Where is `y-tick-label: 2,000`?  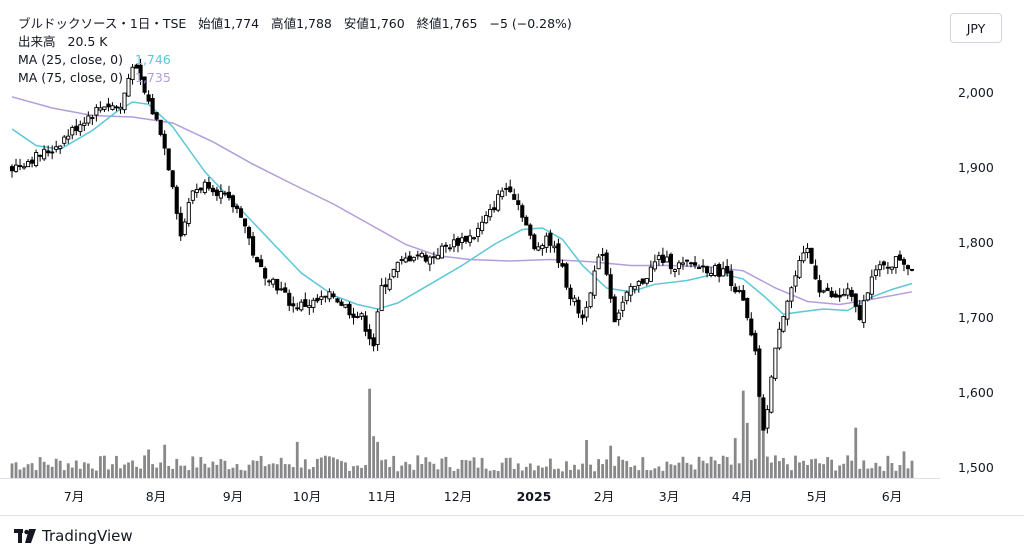 y-tick-label: 2,000 is located at coordinates (976, 92).